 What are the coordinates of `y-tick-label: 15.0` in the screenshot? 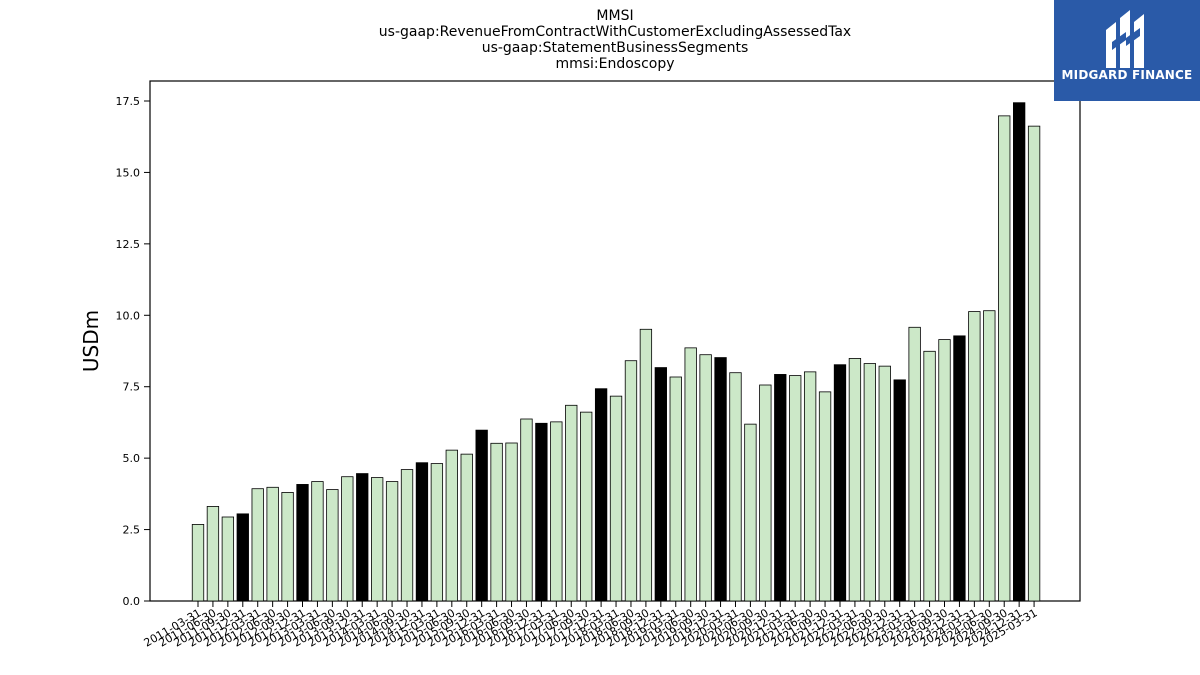 It's located at (128, 172).